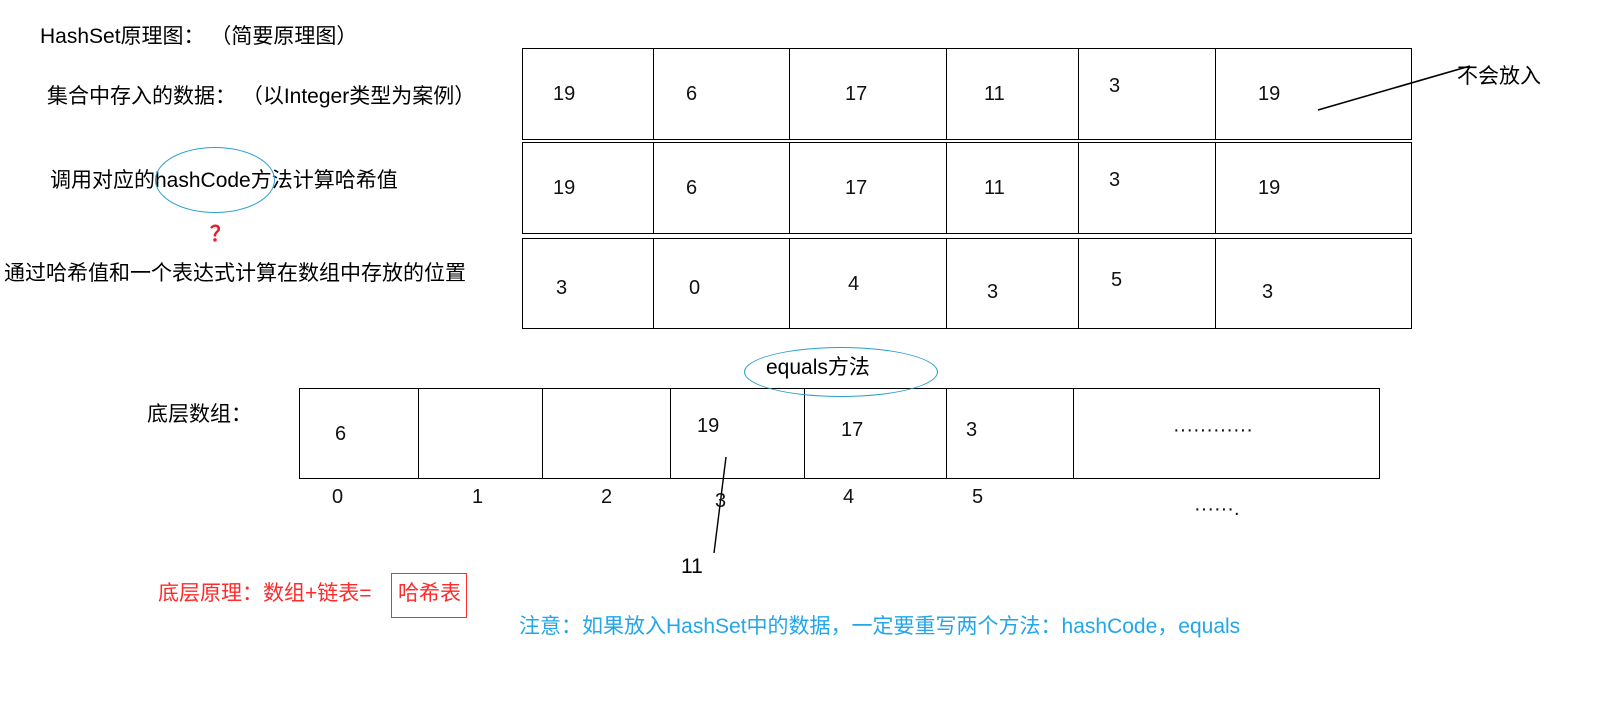 The width and height of the screenshot is (1606, 706). I want to click on equals-circle-annotation, so click(841, 372).